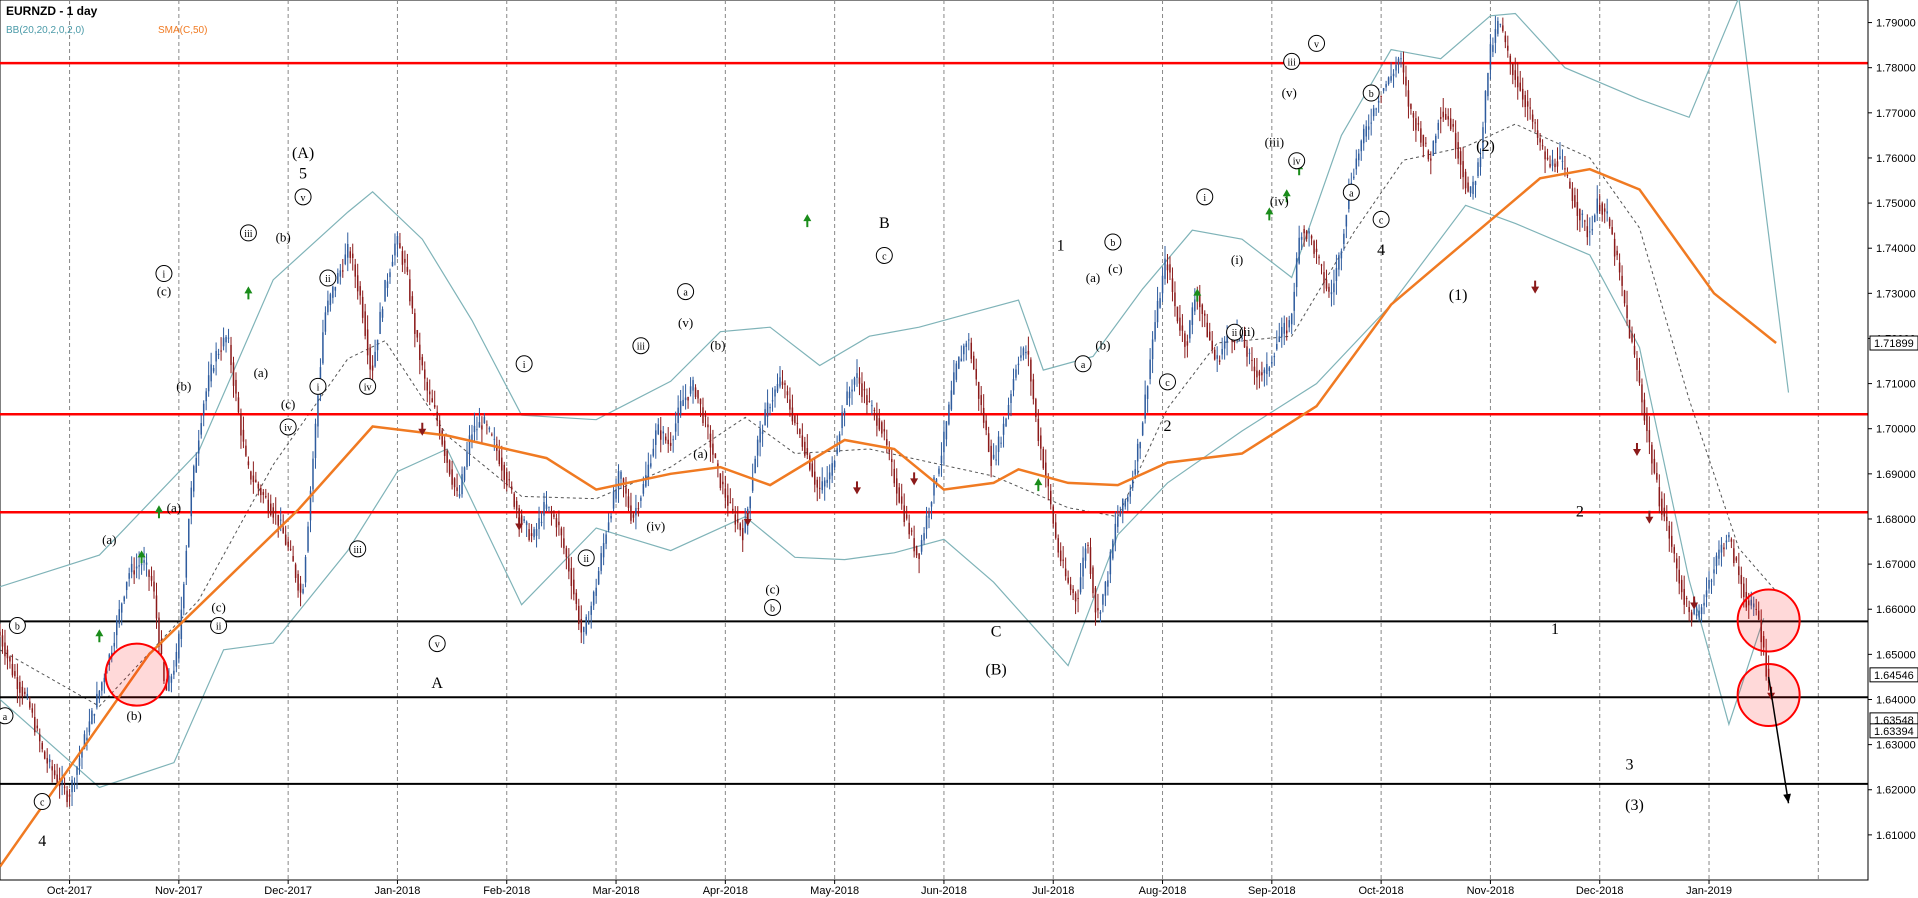 The height and width of the screenshot is (898, 1918). What do you see at coordinates (1600, 891) in the screenshot?
I see `time-tick-label: Dec-2018` at bounding box center [1600, 891].